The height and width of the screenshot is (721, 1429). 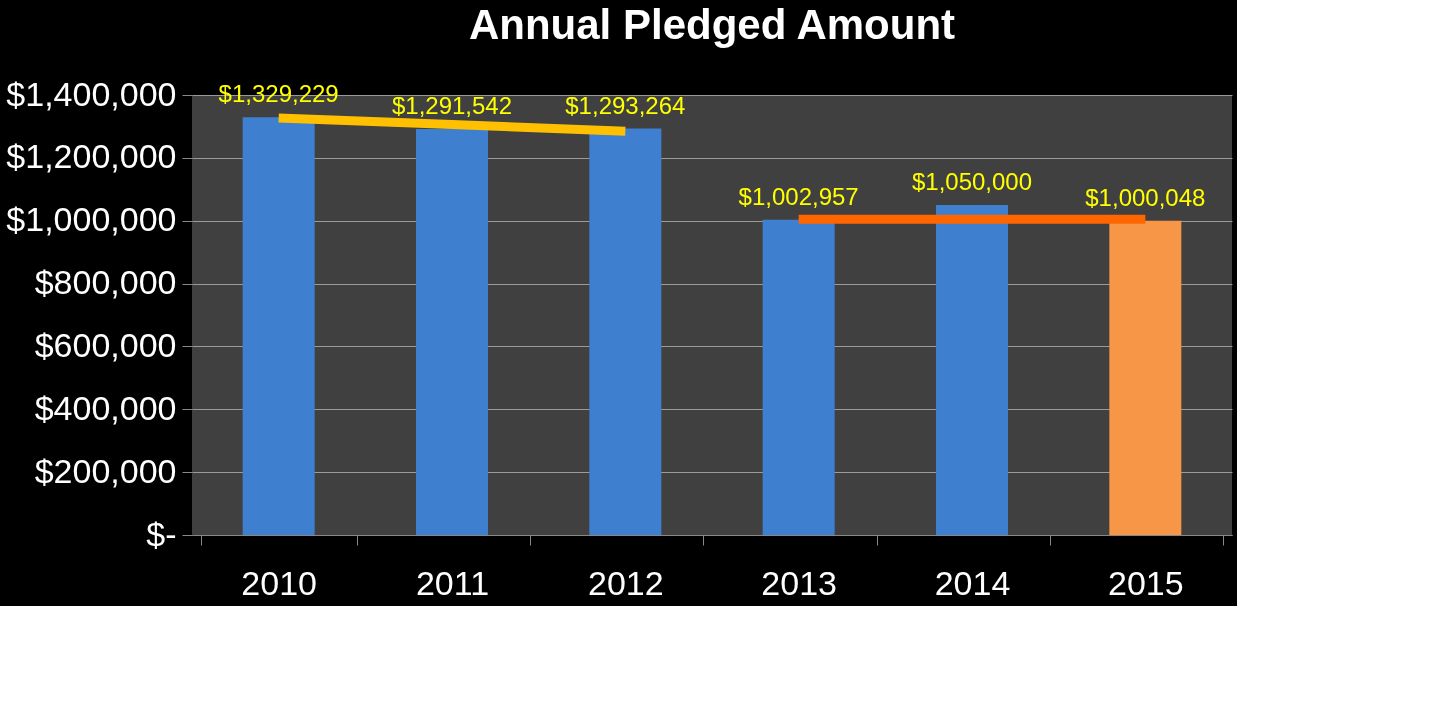 I want to click on x-tick-label: 2013, so click(x=799, y=582).